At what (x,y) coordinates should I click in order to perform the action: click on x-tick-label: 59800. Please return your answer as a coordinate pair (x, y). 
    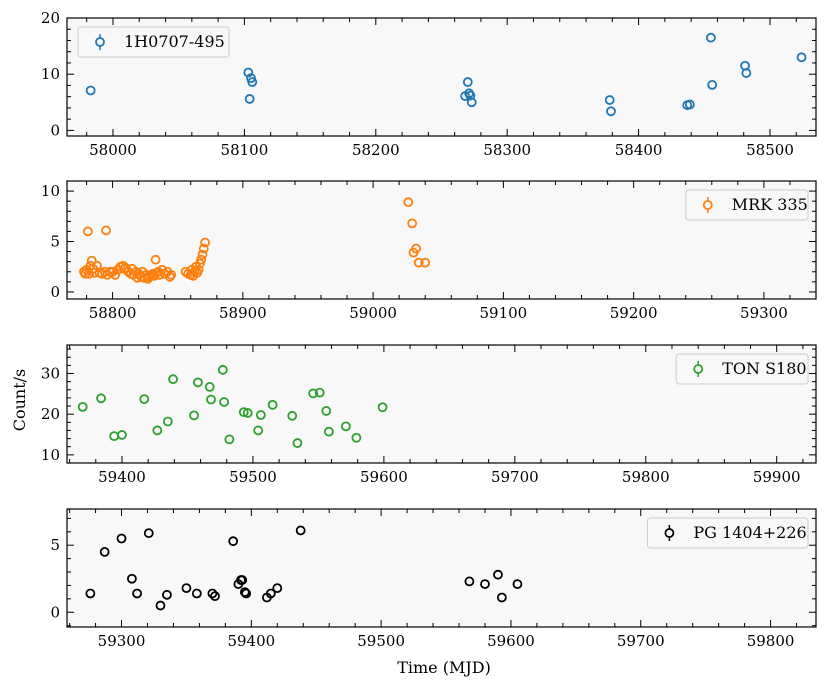
    Looking at the image, I should click on (771, 641).